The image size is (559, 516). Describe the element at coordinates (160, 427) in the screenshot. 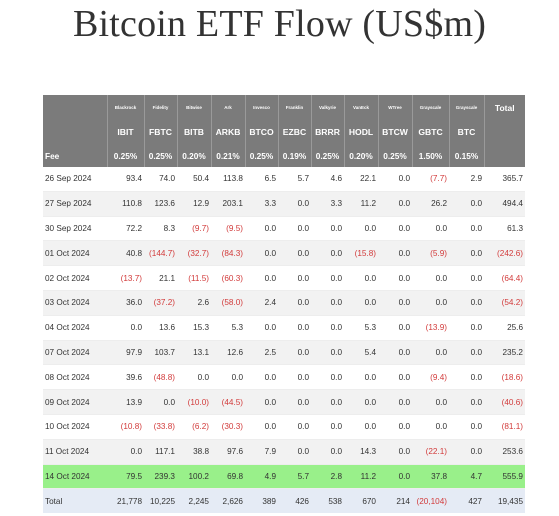

I see `flow-cell: (33.8)` at that location.